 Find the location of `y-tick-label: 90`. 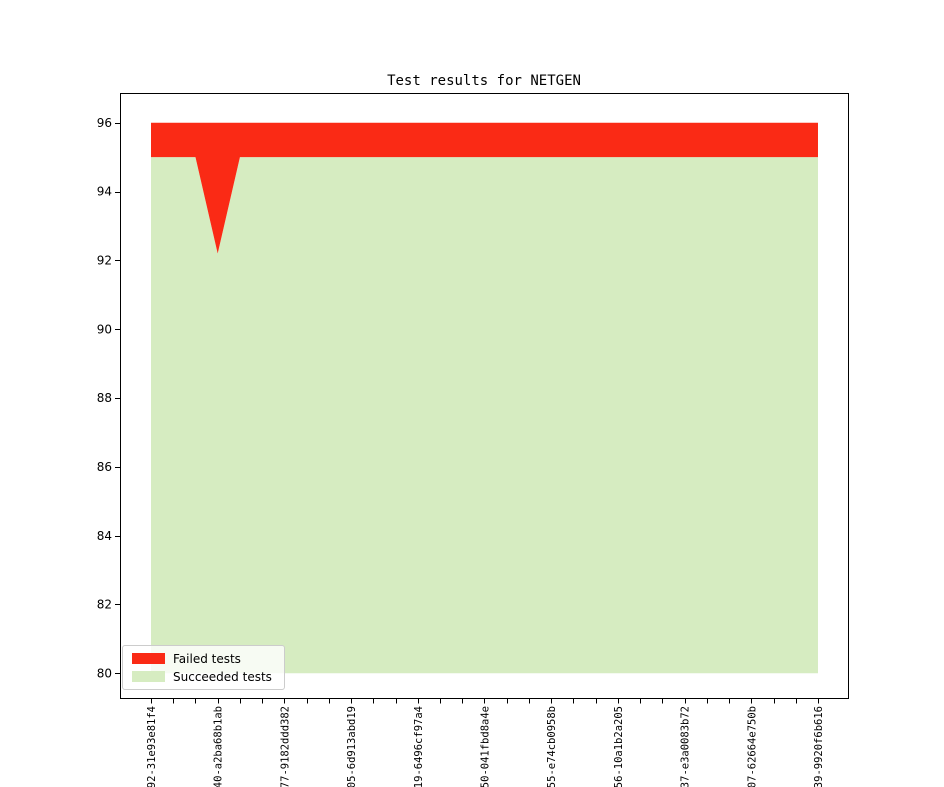

y-tick-label: 90 is located at coordinates (104, 329).